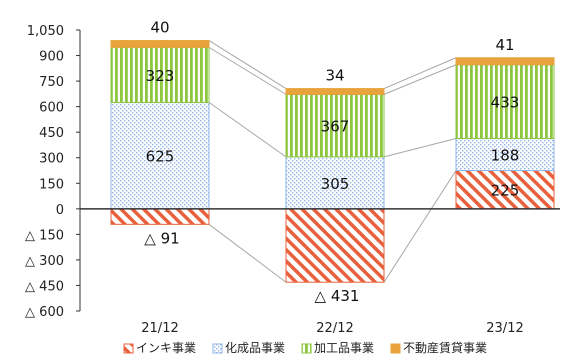 The width and height of the screenshot is (588, 363). I want to click on data-label: △ 431, so click(337, 296).